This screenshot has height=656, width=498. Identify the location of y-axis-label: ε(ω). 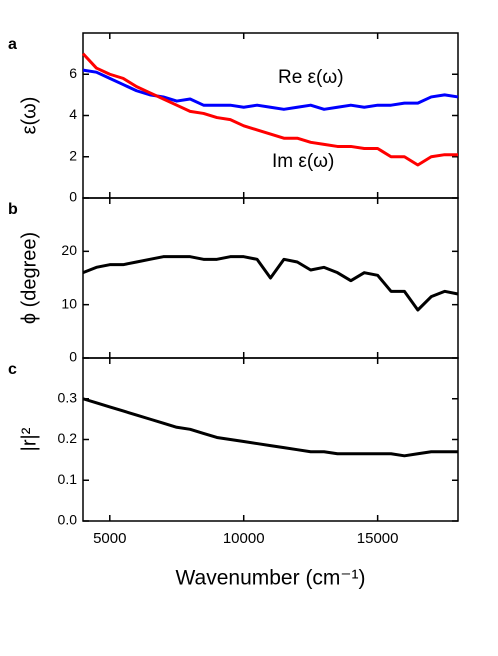
(29, 116).